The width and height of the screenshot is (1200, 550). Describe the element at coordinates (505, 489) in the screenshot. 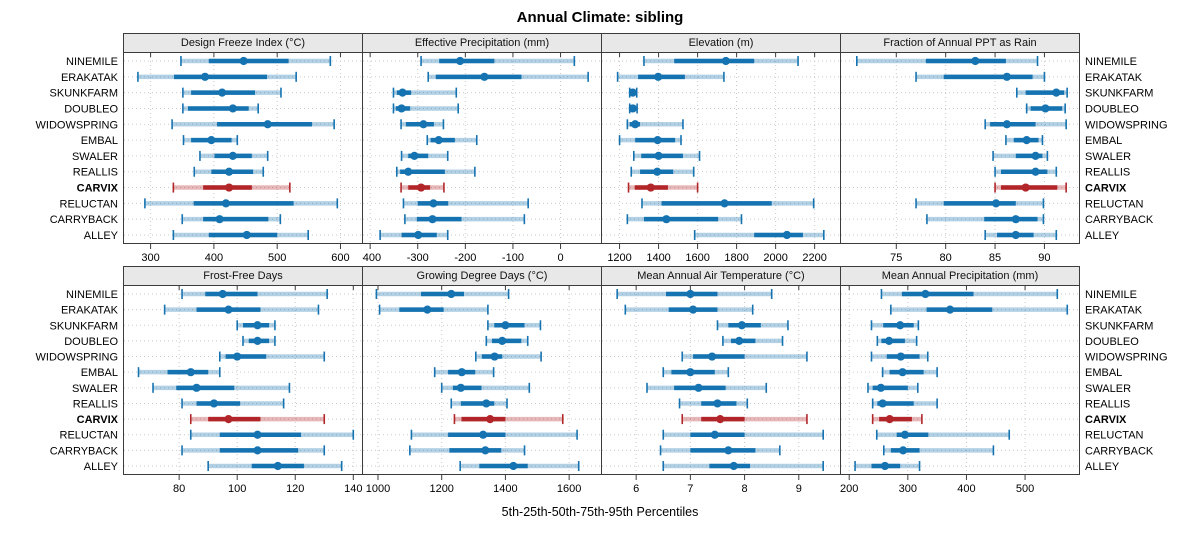

I see `x-tick-label: 1400` at that location.